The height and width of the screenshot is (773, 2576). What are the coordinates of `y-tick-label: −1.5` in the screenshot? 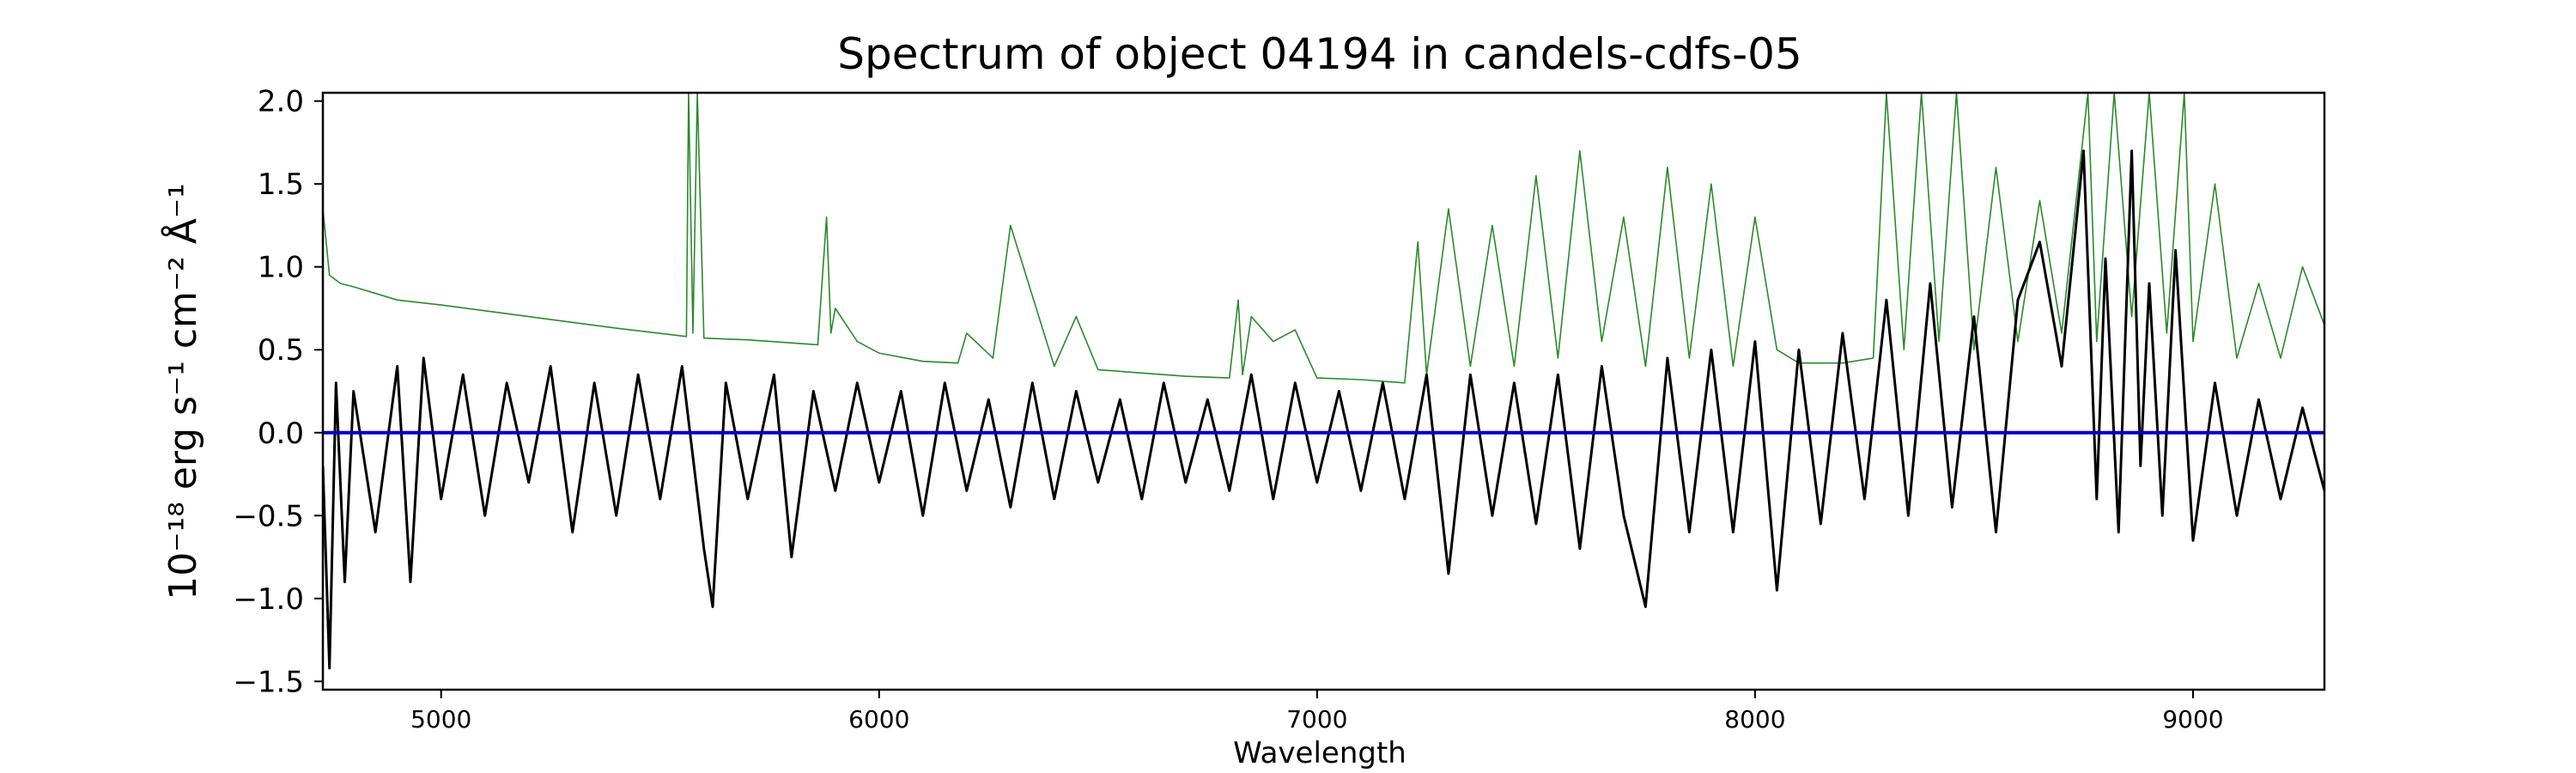 It's located at (269, 682).